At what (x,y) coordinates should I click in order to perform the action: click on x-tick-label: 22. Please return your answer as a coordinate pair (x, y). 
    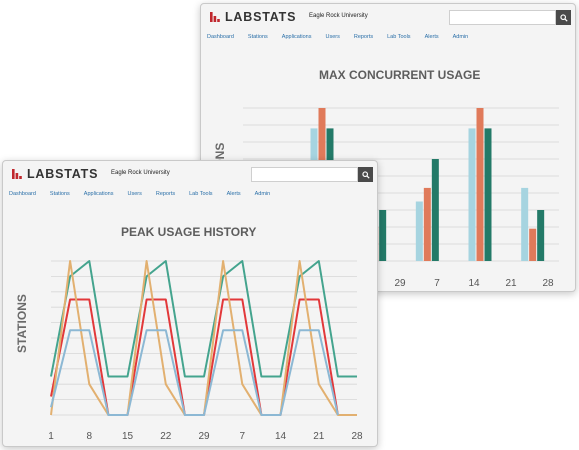
    Looking at the image, I should click on (166, 436).